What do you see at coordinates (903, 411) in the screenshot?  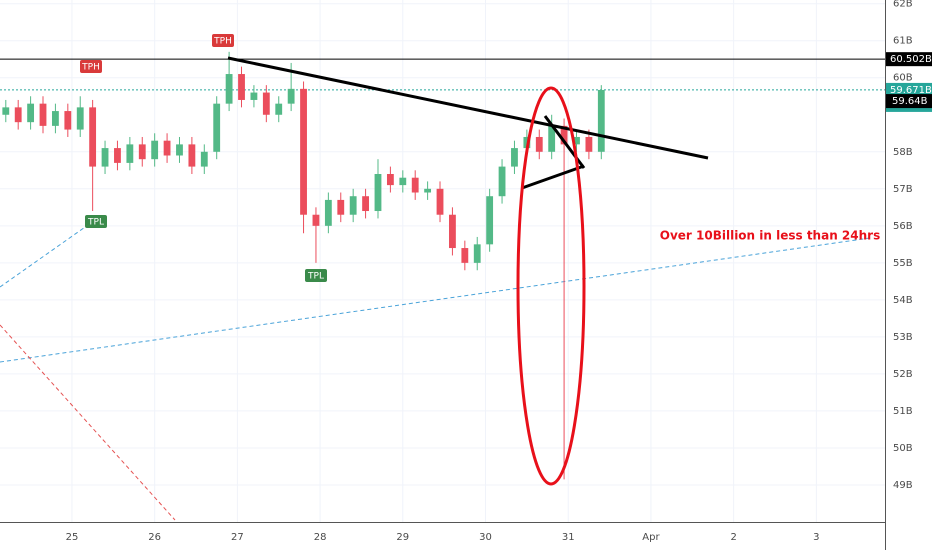 I see `y-tick-label: 51B` at bounding box center [903, 411].